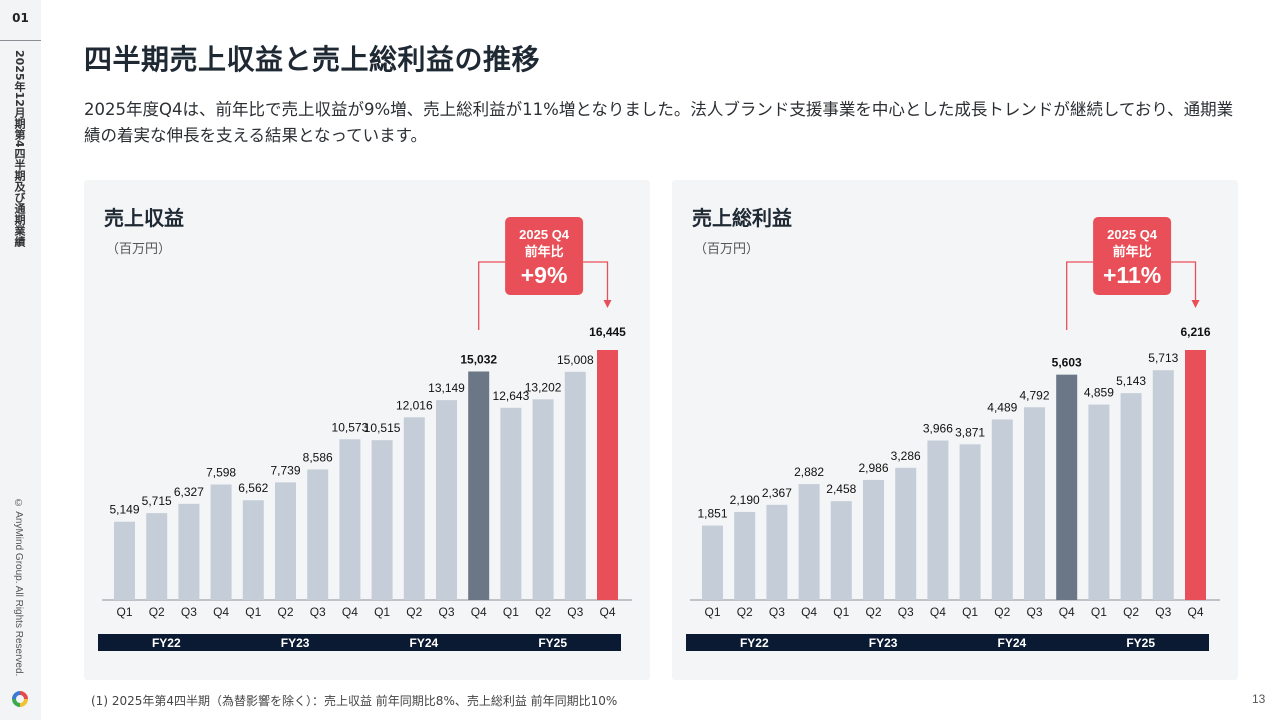 Image resolution: width=1280 pixels, height=720 pixels. What do you see at coordinates (350, 427) in the screenshot?
I see `bar-value-label: 10,573` at bounding box center [350, 427].